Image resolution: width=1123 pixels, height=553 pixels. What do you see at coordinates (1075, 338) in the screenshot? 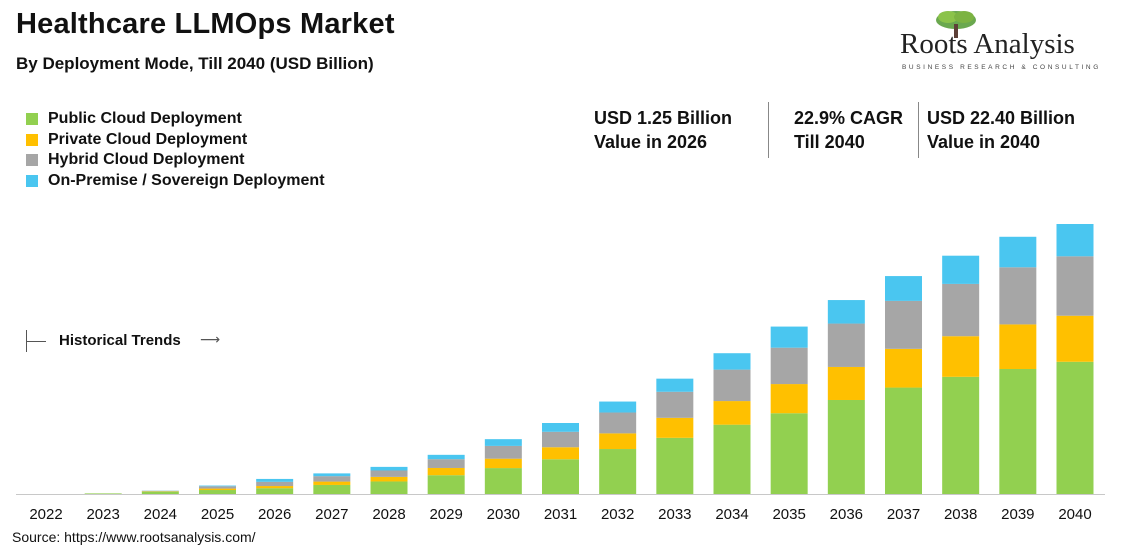
I see `bar-segment-private-cloud-deployment-2040` at bounding box center [1075, 338].